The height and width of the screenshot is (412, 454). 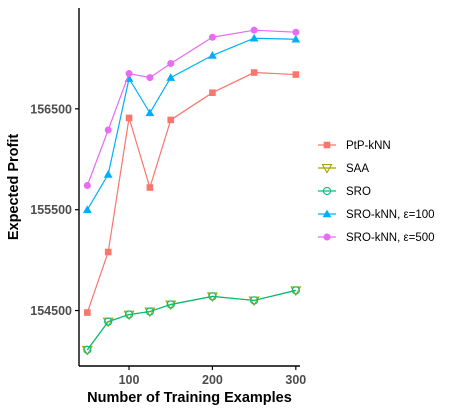 I want to click on legend-item: SRO-kNN, ε=500, so click(x=376, y=238).